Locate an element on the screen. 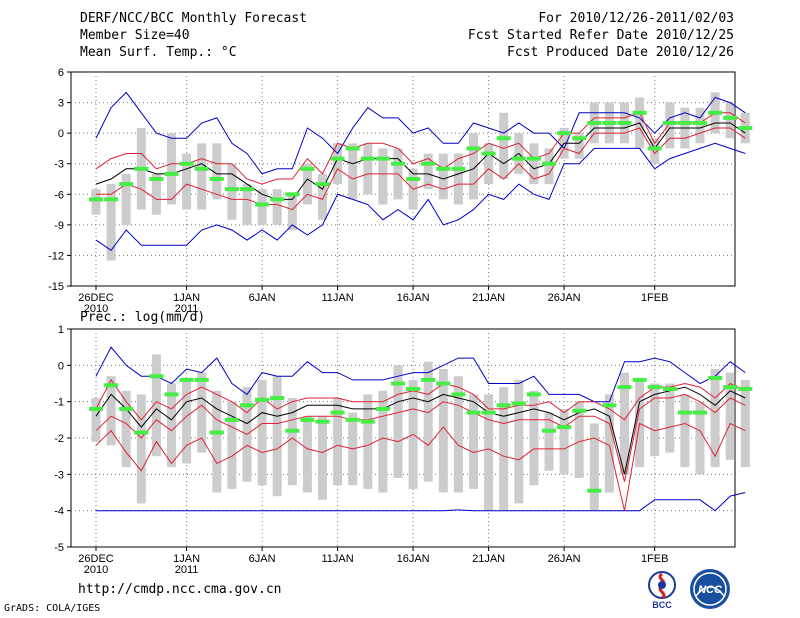 The image size is (800, 618). header-title: DERF/NCC/BCC Monthly Forecast is located at coordinates (193, 18).